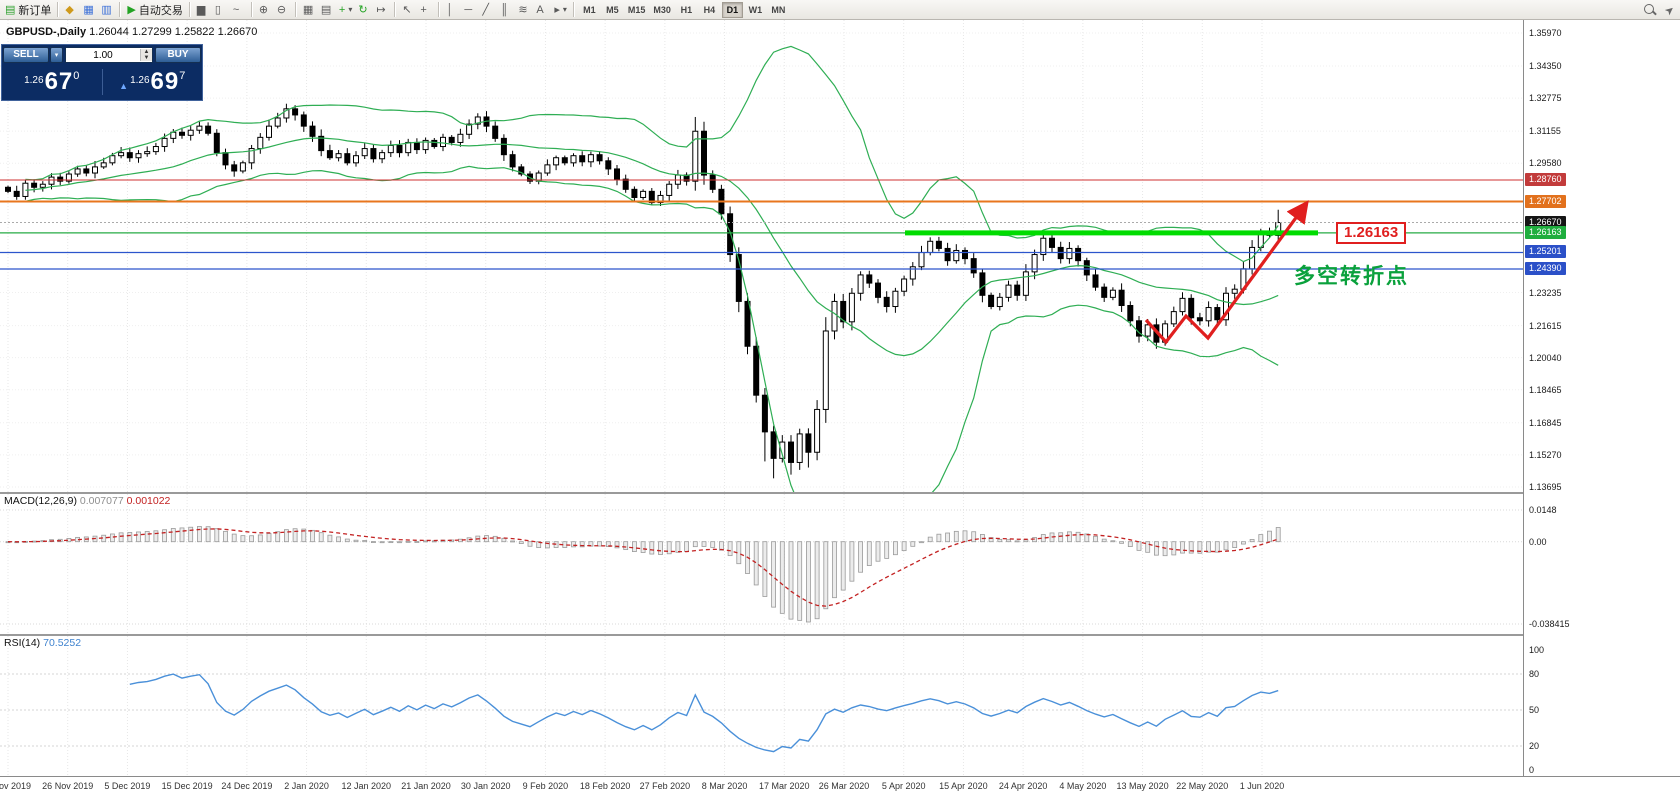  What do you see at coordinates (148, 501) in the screenshot?
I see `macd-signal-value: 0.001022` at bounding box center [148, 501].